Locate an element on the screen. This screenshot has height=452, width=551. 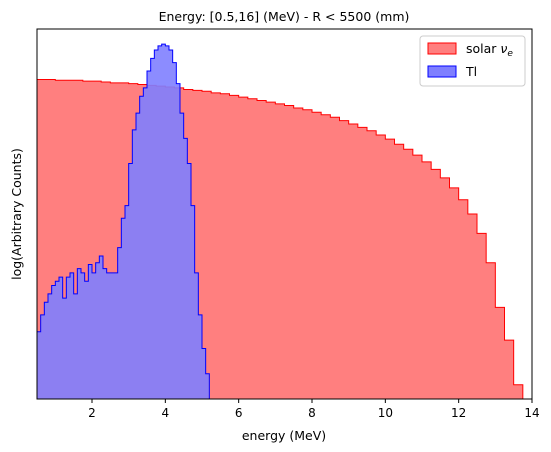
legend-swatch-solar is located at coordinates (442, 48).